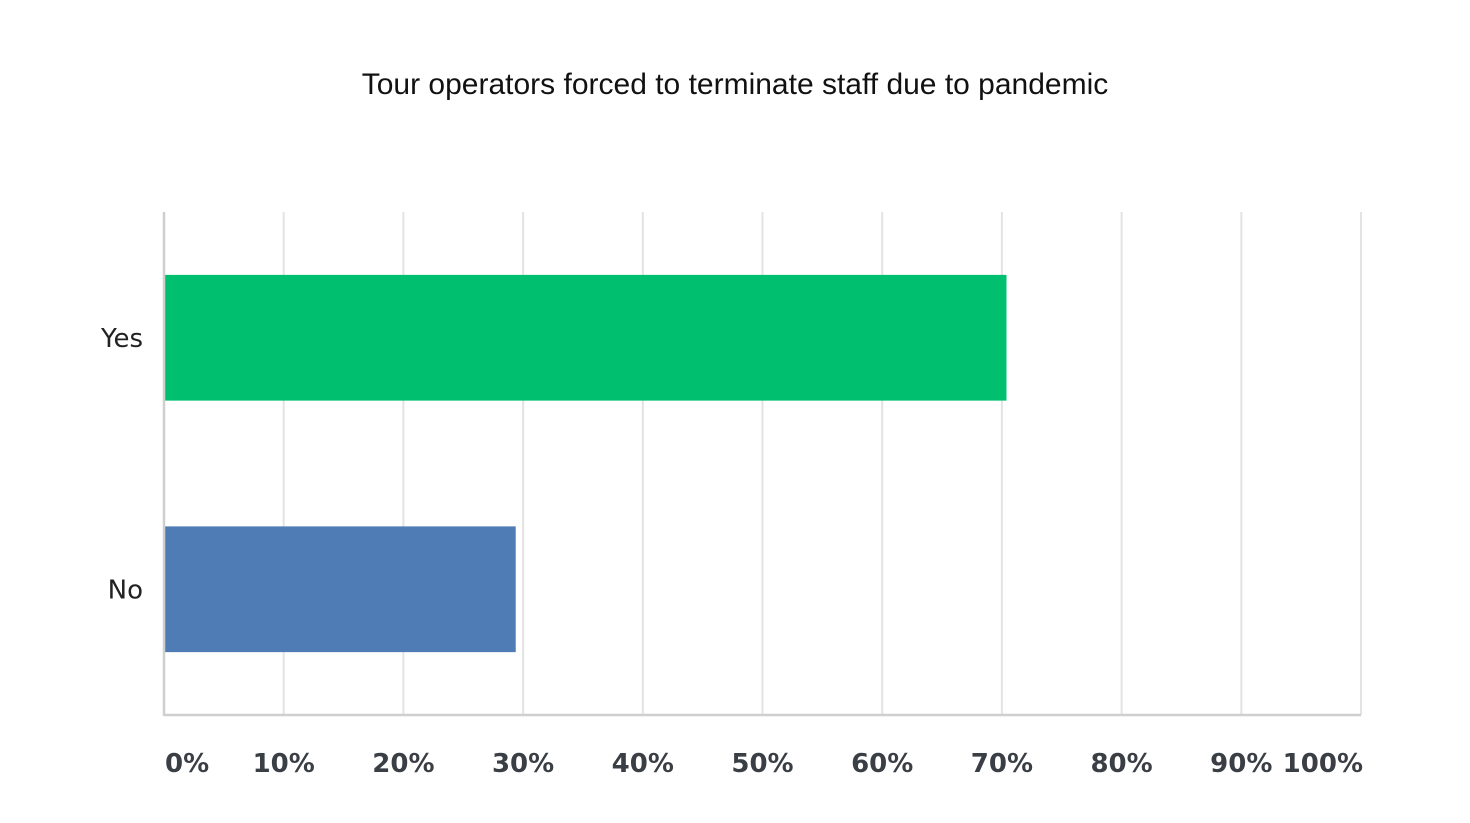 The image size is (1470, 823). Describe the element at coordinates (340, 589) in the screenshot. I see `bar-no` at that location.